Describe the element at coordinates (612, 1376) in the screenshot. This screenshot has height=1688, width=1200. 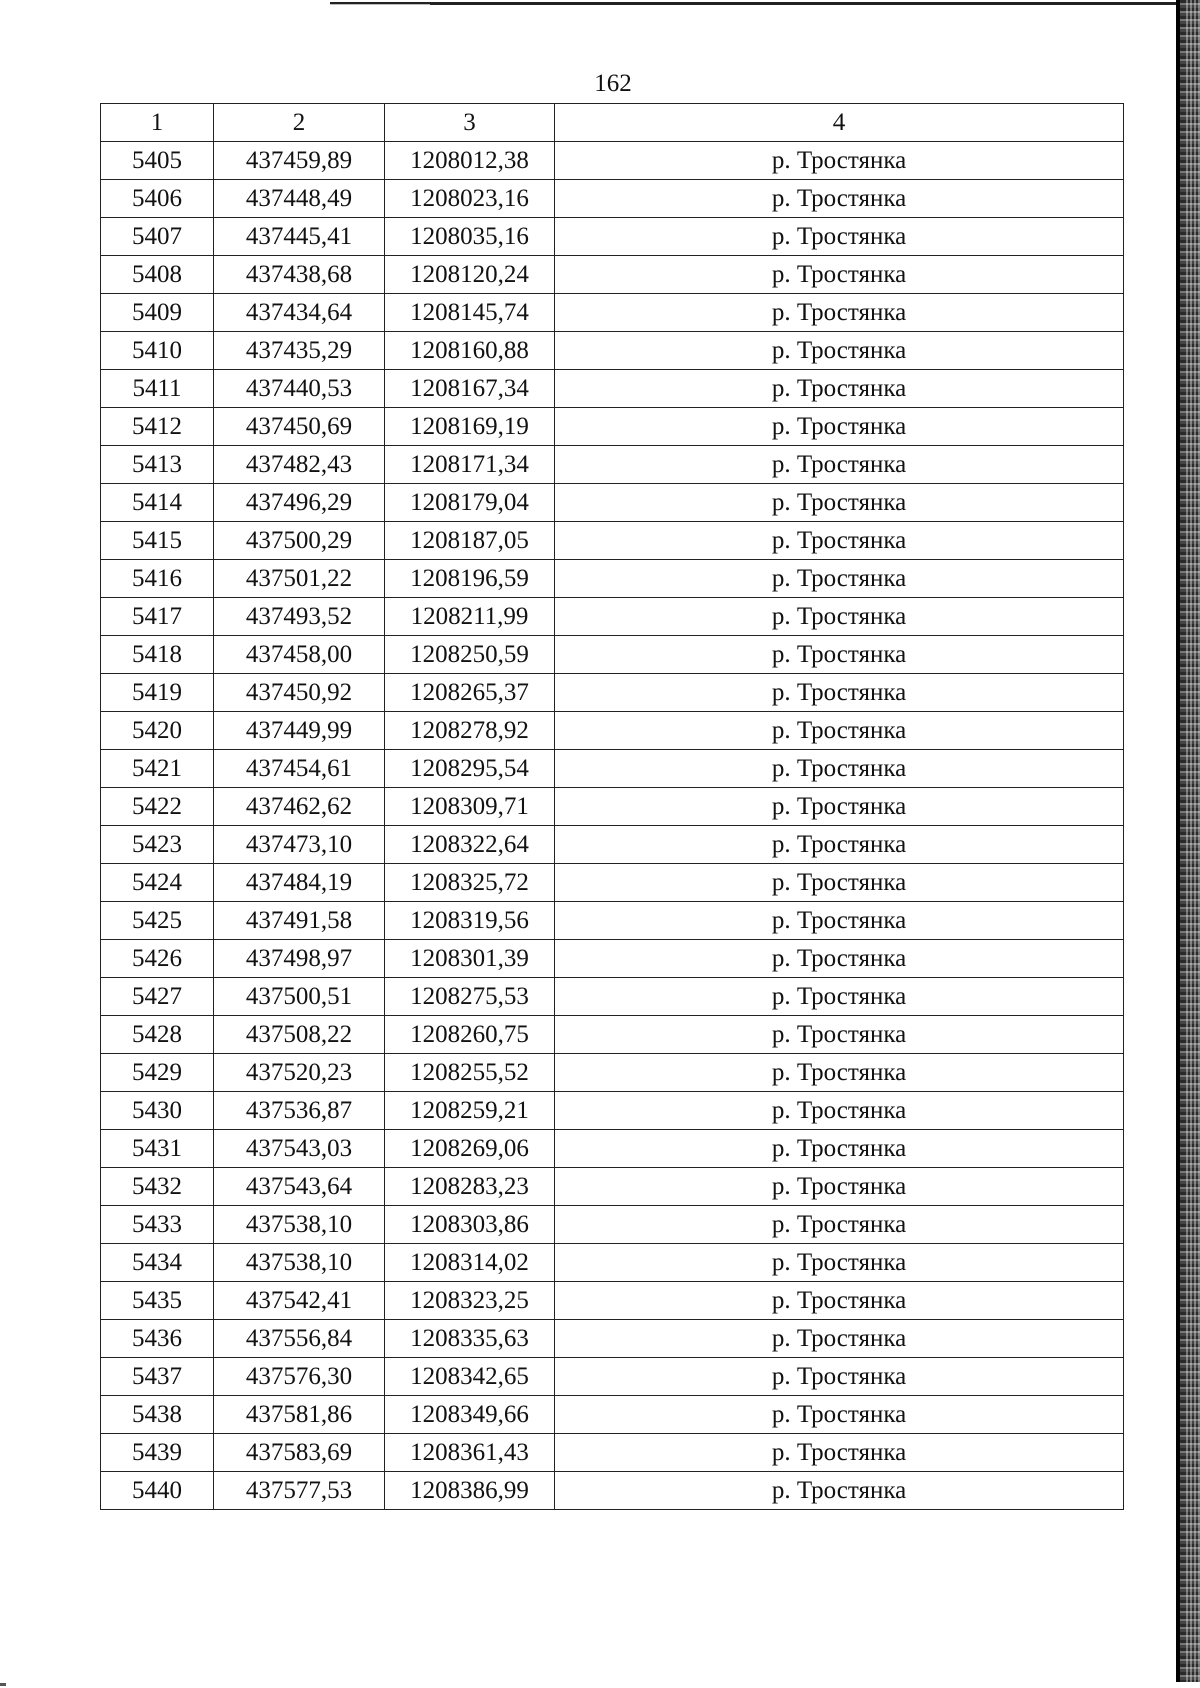
I see `table-row: 5437 437576,30 1208342,65 р. Тростянка` at that location.